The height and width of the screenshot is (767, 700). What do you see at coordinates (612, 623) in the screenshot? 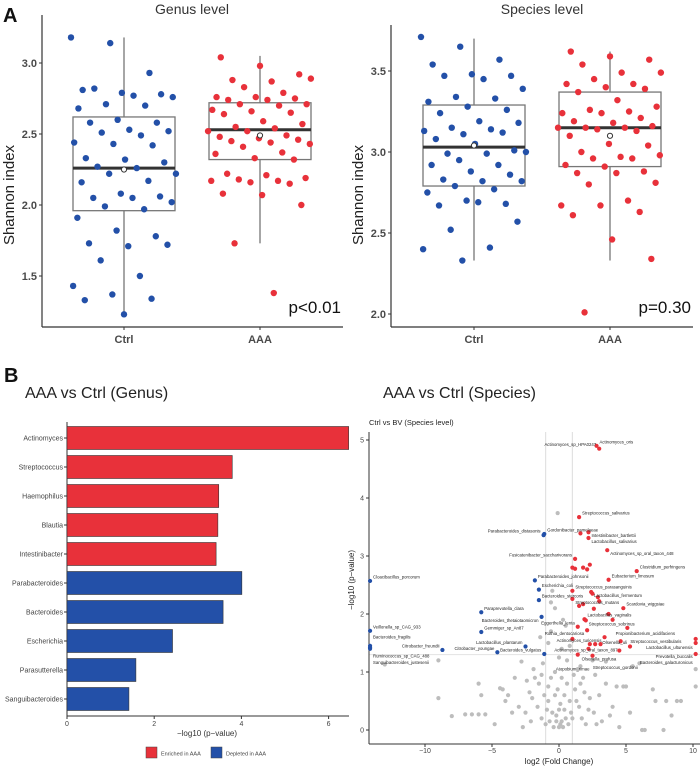
I see `point-label: Streptococcus_sobrinus` at bounding box center [612, 623].